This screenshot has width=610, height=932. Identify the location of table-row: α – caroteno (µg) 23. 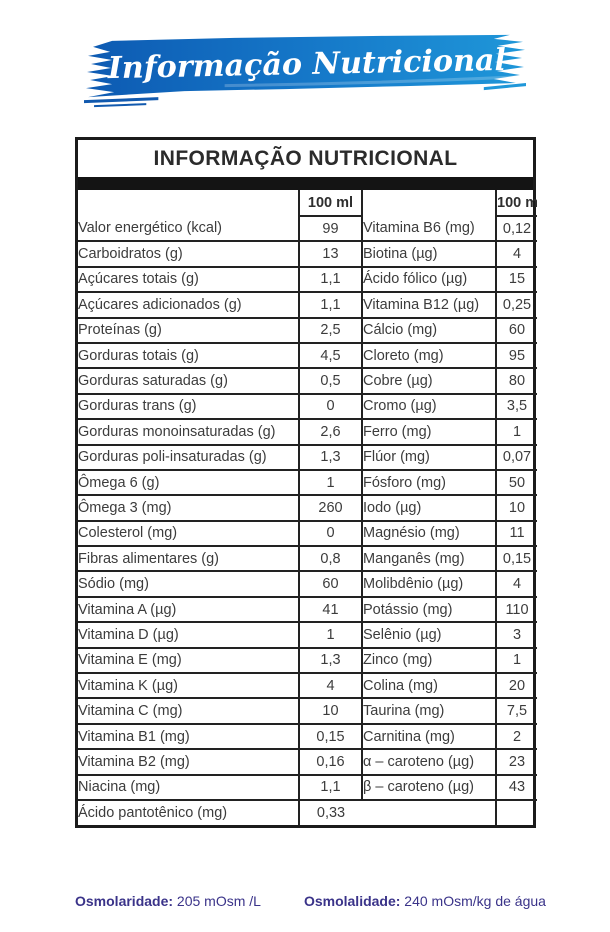
(450, 762).